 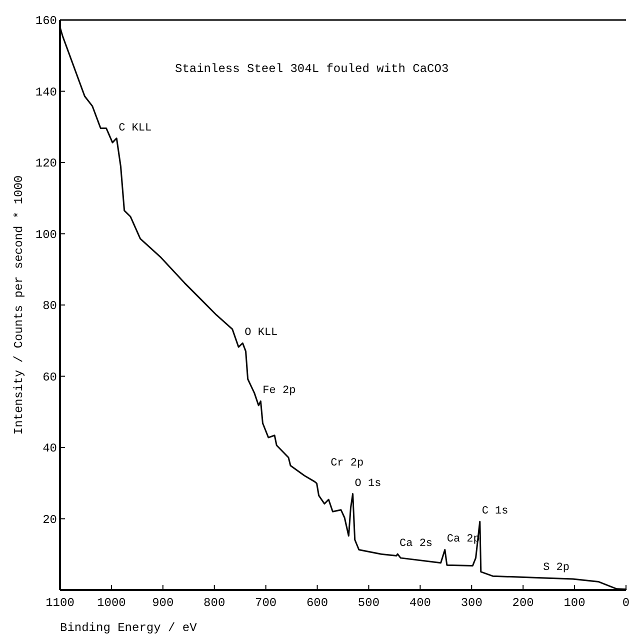 What do you see at coordinates (60, 603) in the screenshot?
I see `x-tick-label: 1100` at bounding box center [60, 603].